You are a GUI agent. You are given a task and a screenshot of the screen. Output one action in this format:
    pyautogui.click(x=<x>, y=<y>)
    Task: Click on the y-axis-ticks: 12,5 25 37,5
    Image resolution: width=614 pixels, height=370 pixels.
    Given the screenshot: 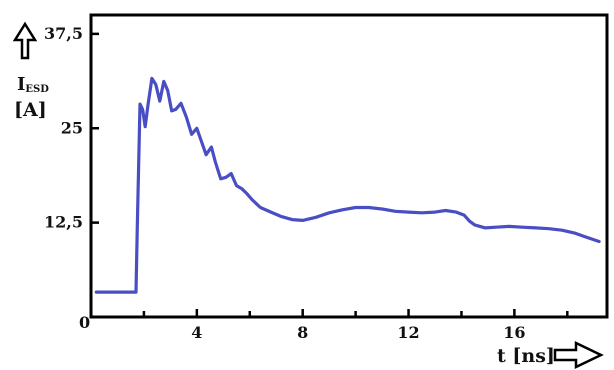 What is the action you would take?
    pyautogui.click(x=71, y=128)
    